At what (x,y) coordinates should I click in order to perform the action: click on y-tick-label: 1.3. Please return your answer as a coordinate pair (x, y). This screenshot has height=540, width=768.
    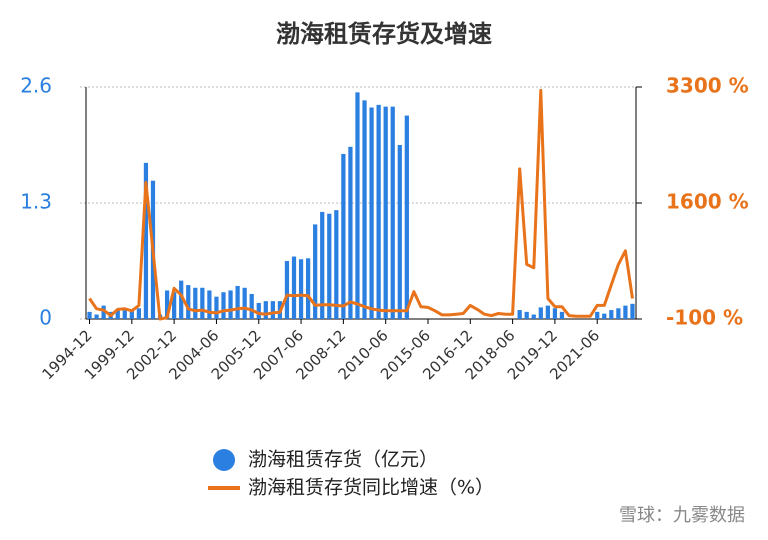
    Looking at the image, I should click on (36, 202).